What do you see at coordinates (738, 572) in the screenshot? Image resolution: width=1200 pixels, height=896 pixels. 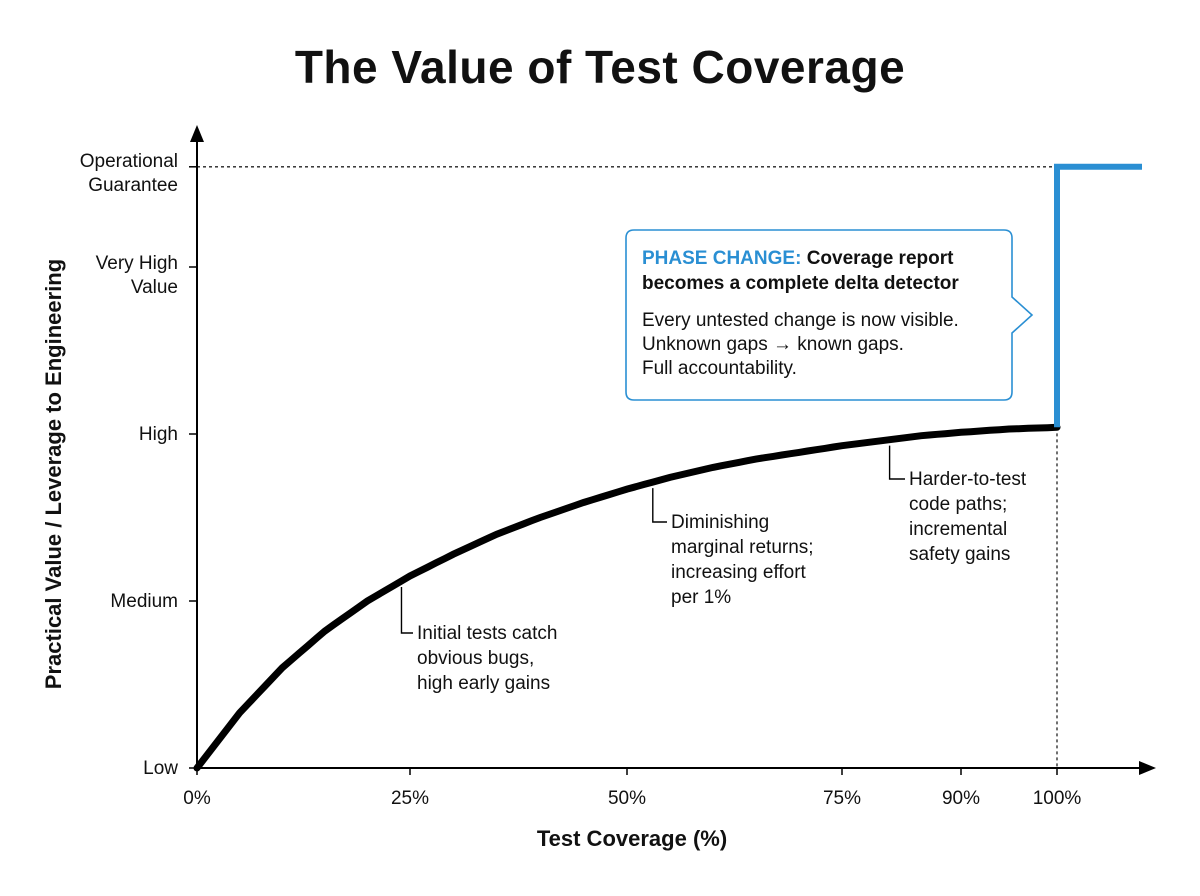 I see `annotation-line: increasing effort` at bounding box center [738, 572].